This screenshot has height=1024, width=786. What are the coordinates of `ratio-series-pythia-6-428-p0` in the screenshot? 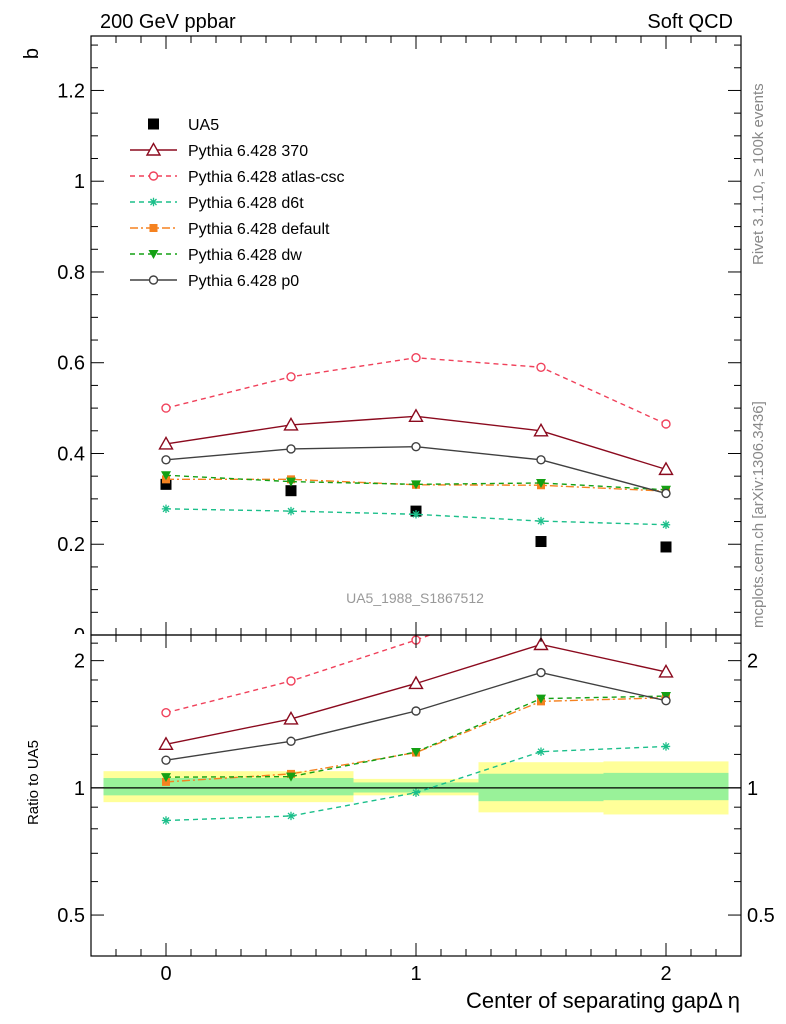 It's located at (416, 716).